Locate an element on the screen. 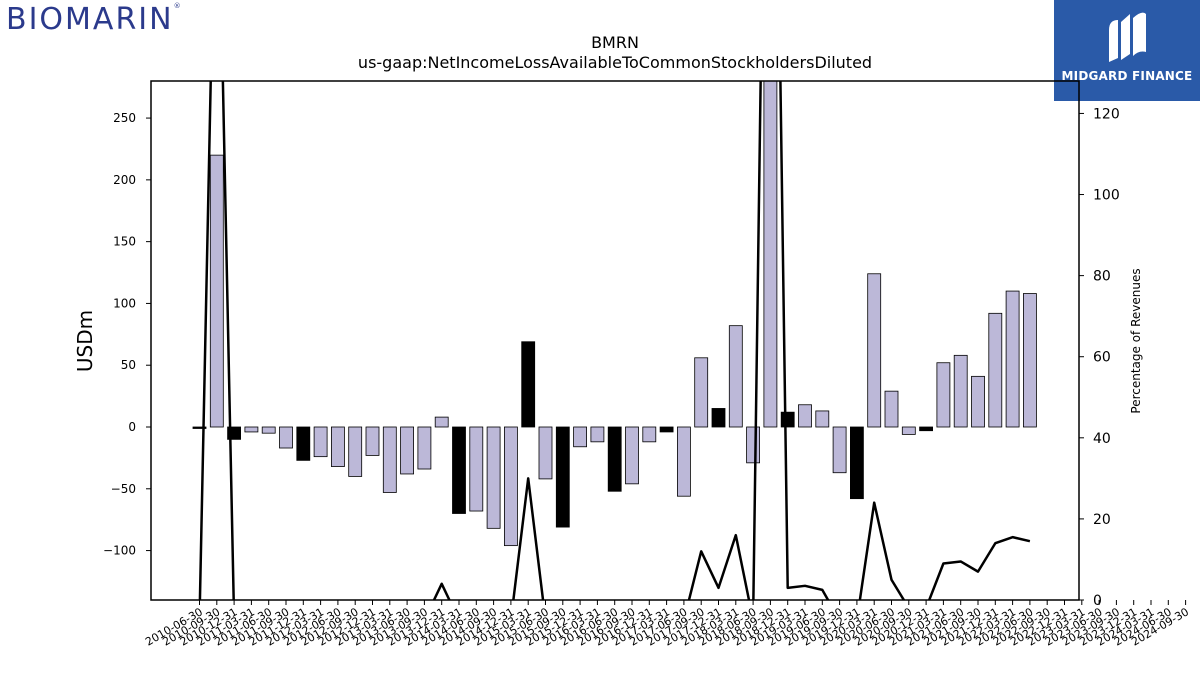 Image resolution: width=1200 pixels, height=675 pixels. y-tick-label-right: 40 is located at coordinates (1102, 439).